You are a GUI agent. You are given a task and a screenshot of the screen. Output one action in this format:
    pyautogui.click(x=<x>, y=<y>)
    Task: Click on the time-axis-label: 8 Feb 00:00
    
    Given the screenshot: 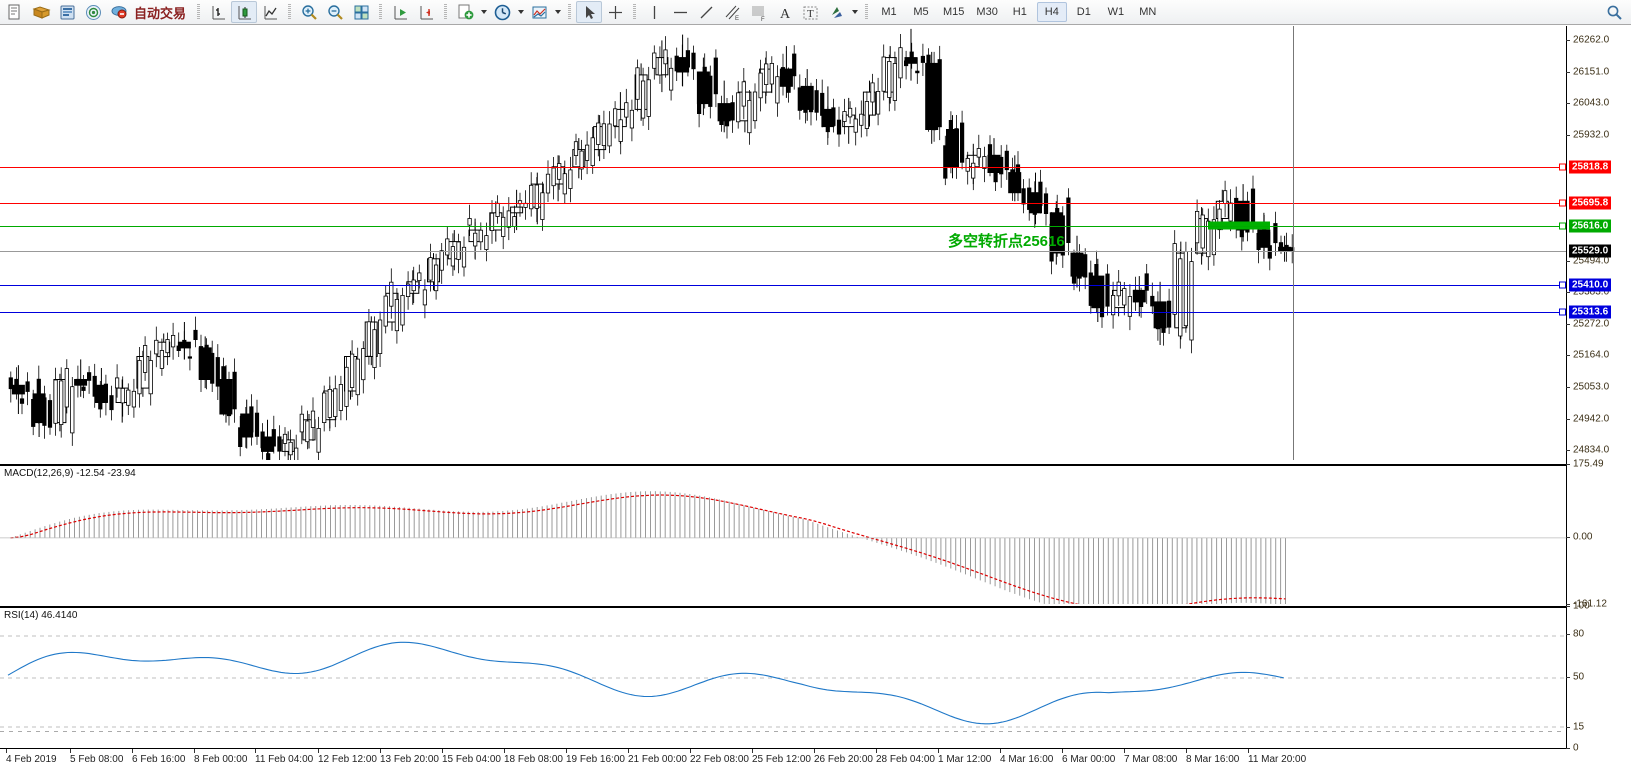 What is the action you would take?
    pyautogui.click(x=221, y=759)
    